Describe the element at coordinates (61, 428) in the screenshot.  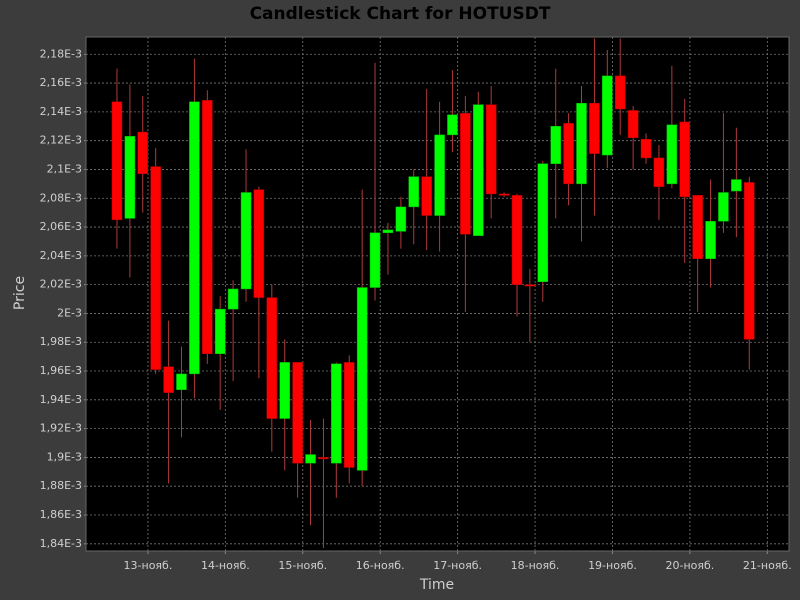
I see `y-tick-label: 1,92E-3` at that location.